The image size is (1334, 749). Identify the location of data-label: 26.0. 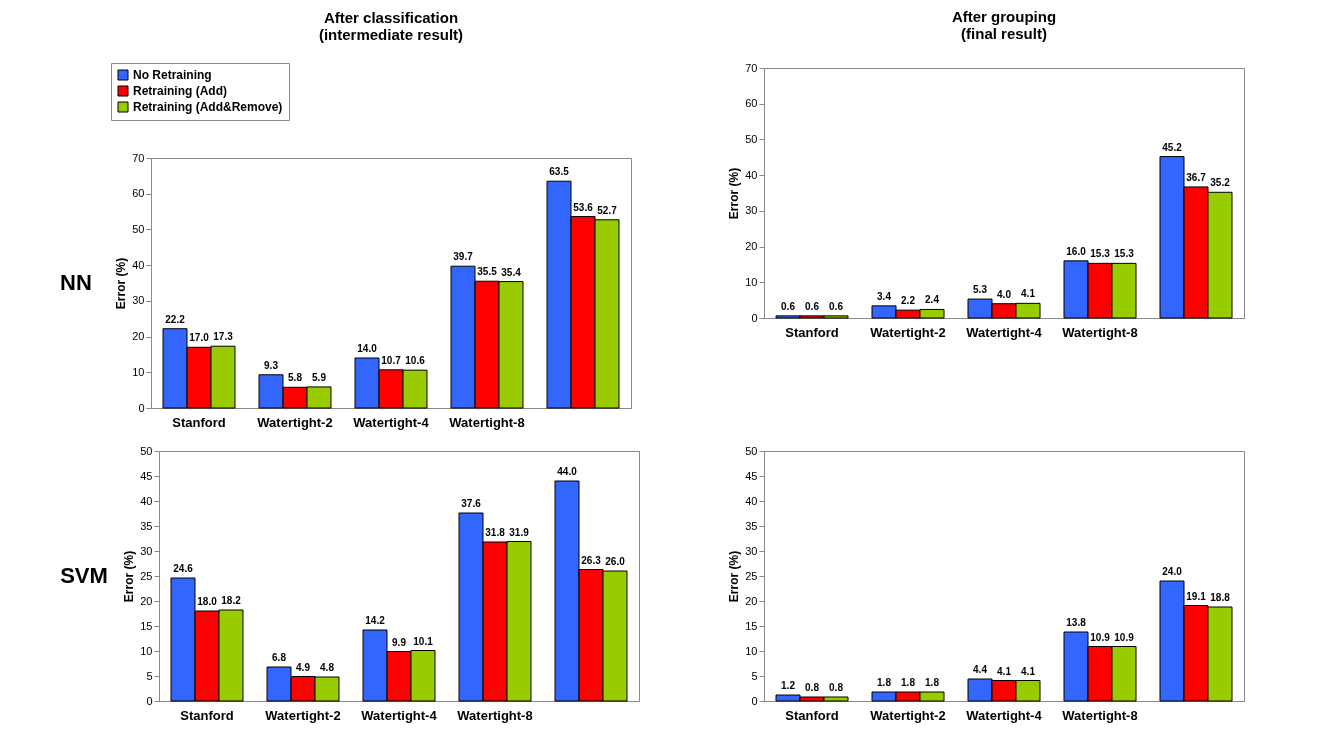
(615, 561).